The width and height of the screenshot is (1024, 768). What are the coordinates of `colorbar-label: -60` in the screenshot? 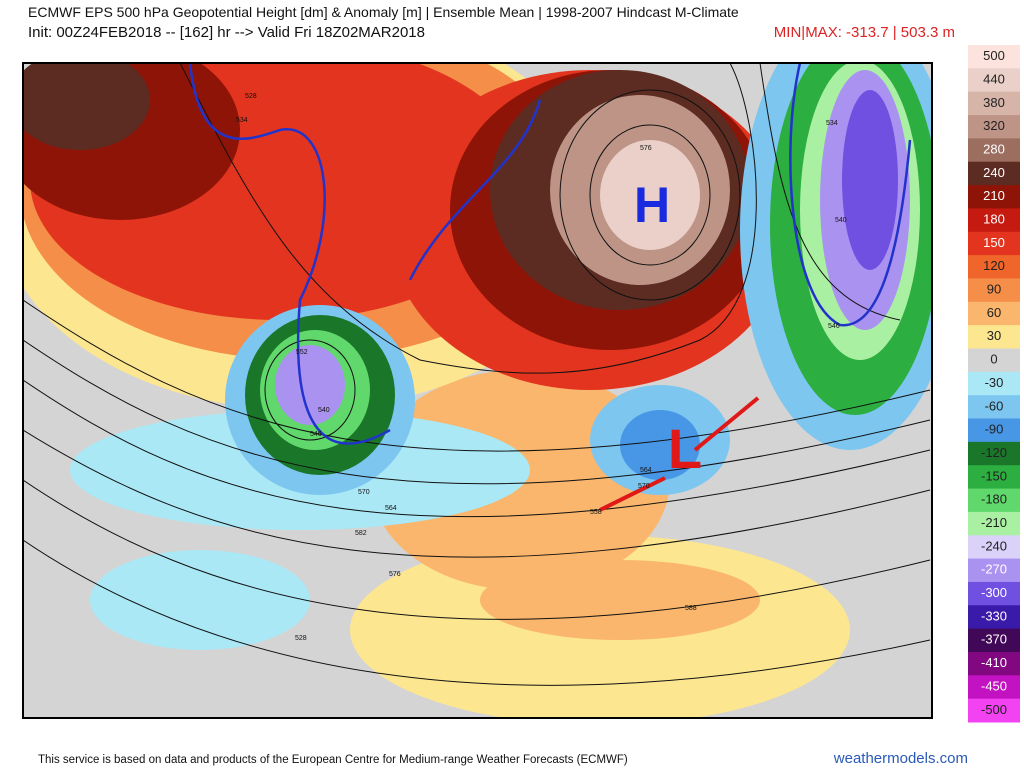 It's located at (994, 405).